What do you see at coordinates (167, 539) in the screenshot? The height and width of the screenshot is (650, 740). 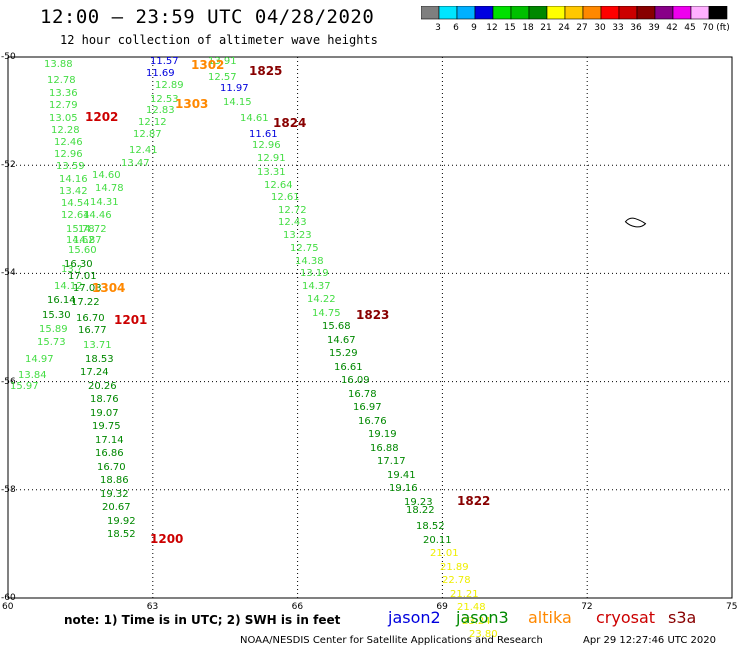 I see `pass-time-label: 1200` at bounding box center [167, 539].